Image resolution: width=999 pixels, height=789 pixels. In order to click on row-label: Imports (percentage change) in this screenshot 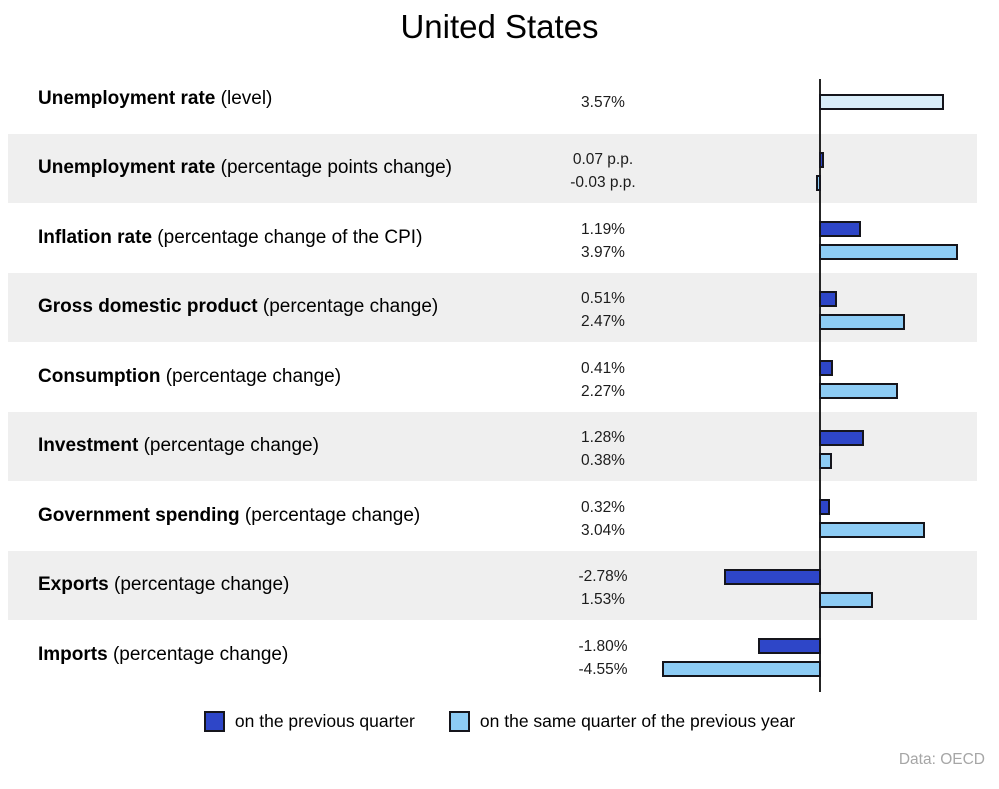, I will do `click(163, 654)`.